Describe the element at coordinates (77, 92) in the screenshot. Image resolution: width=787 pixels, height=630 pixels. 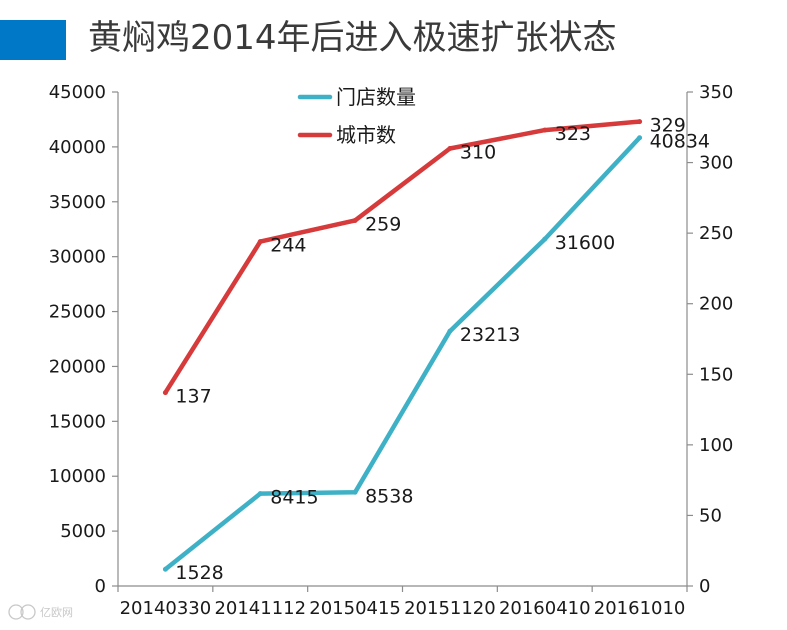
I see `left-tick-label: 45000` at that location.